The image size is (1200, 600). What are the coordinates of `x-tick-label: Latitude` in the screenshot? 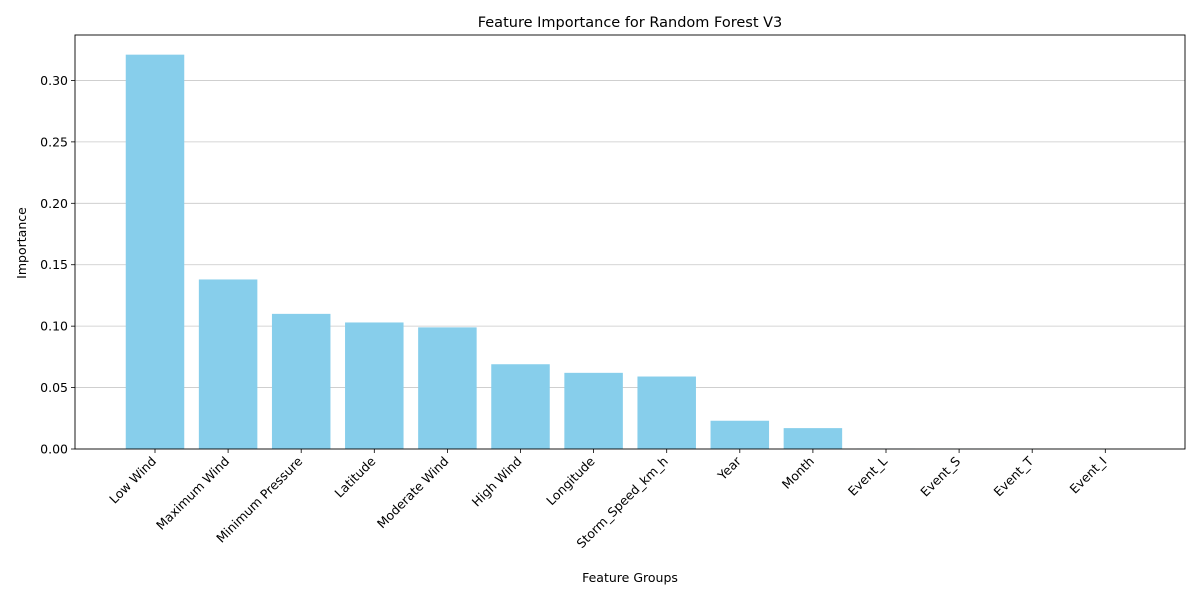 It's located at (354, 476).